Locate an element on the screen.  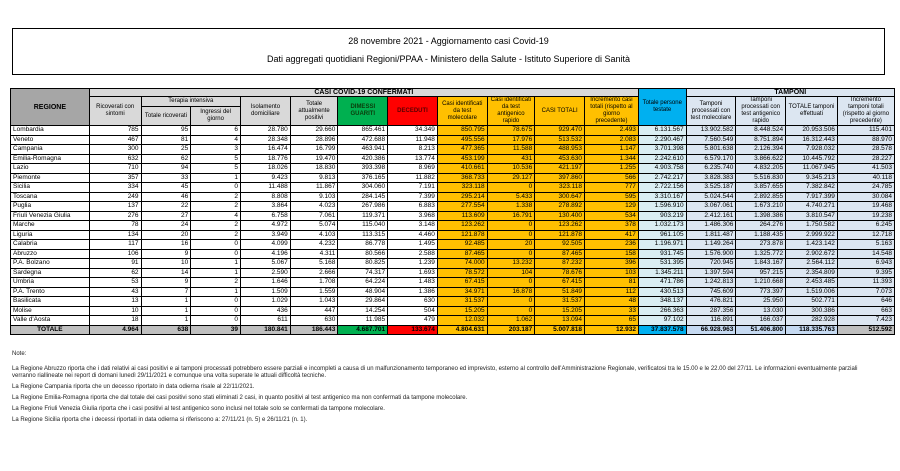
value-cell: 420.386 is located at coordinates (363, 158).